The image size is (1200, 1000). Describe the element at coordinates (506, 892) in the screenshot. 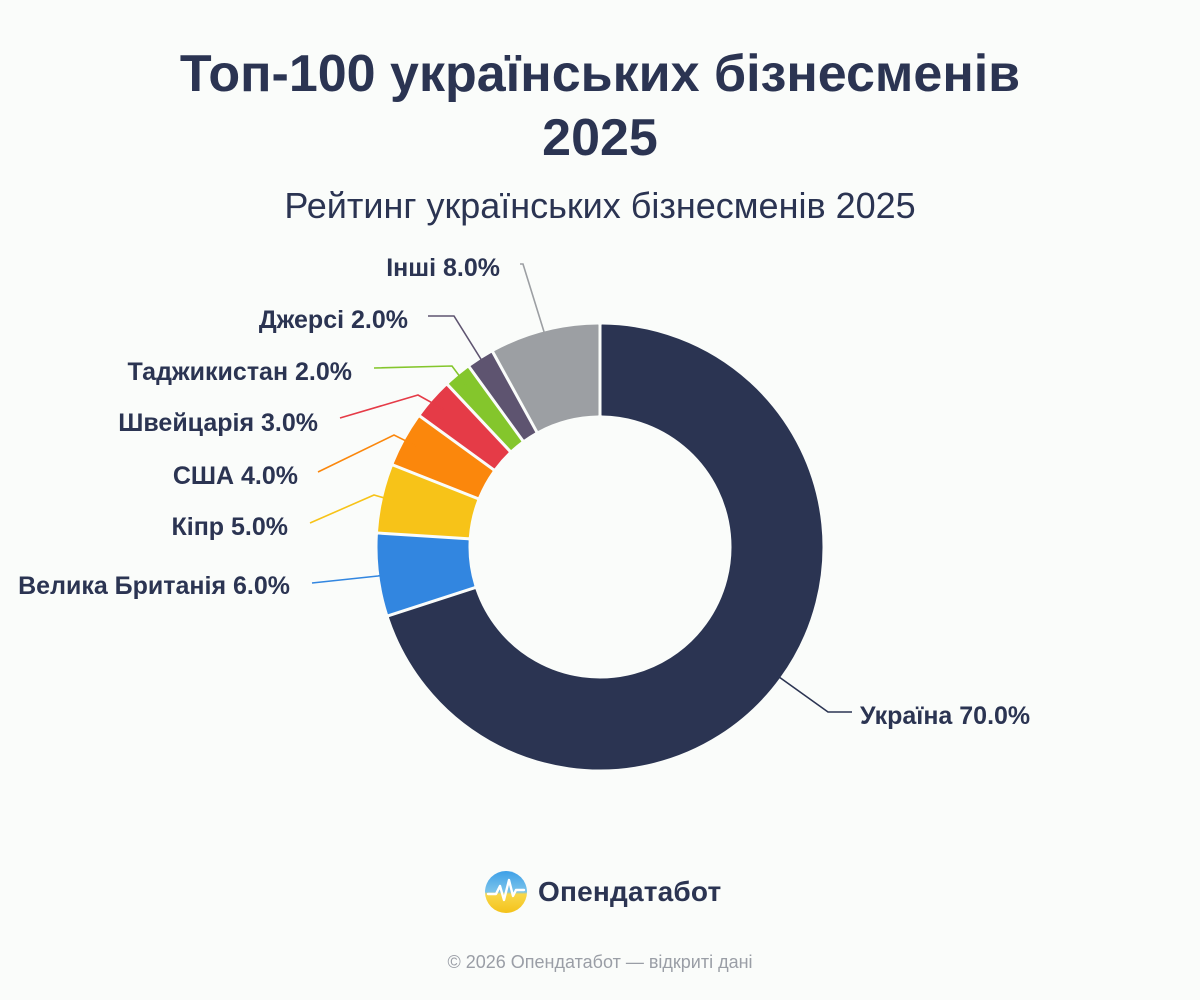

I see `opendatabot-logo-icon` at that location.